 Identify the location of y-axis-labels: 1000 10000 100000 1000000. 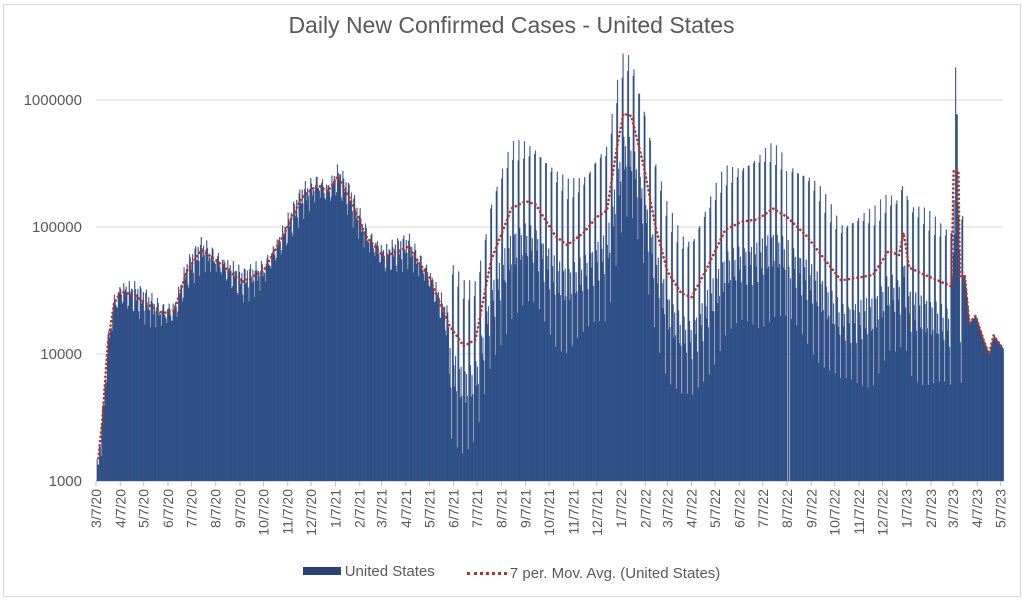
(53, 291).